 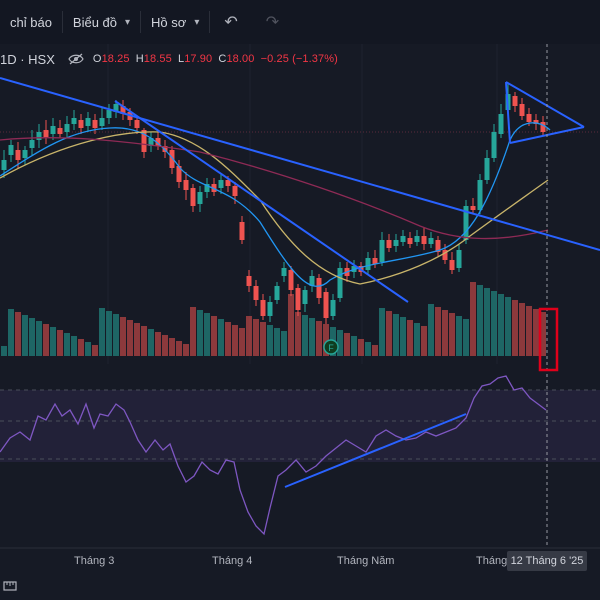 I want to click on ruler-icon, so click(x=10, y=586).